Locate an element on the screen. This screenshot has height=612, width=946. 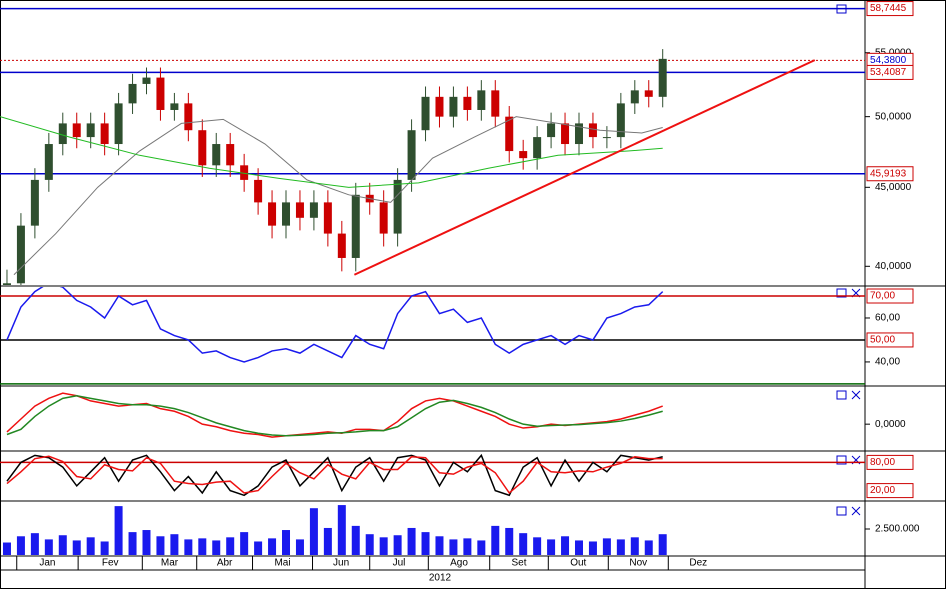
x-tick-label: Jan is located at coordinates (47, 563).